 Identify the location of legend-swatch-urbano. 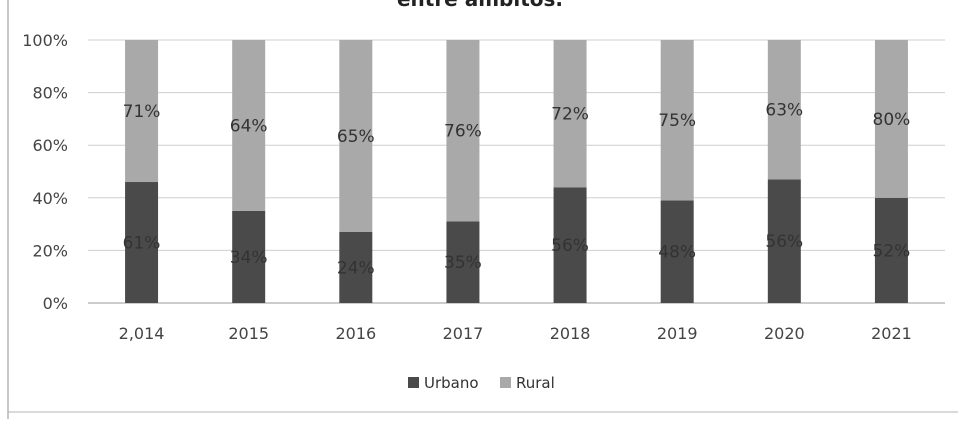
(413, 382).